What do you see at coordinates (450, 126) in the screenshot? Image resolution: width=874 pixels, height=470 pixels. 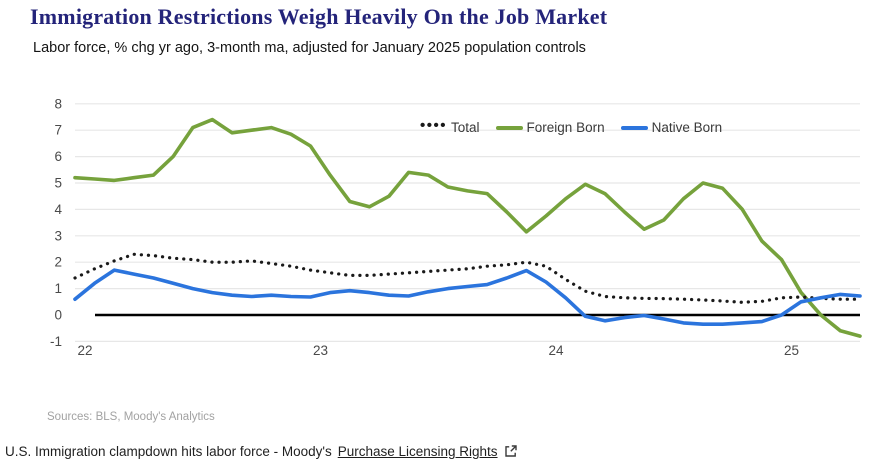 I see `legend-item-total: •••• Total` at bounding box center [450, 126].